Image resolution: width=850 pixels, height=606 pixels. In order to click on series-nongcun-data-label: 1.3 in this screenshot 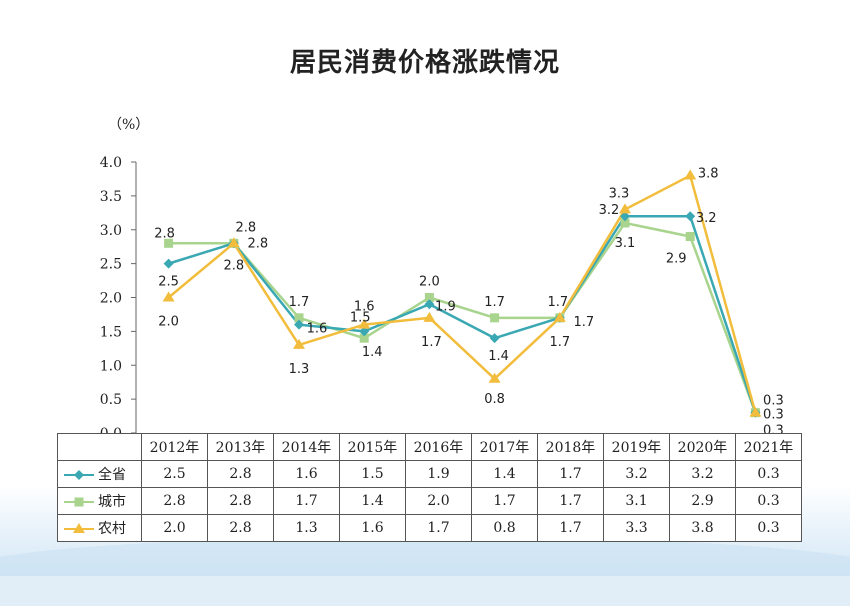, I will do `click(299, 369)`.